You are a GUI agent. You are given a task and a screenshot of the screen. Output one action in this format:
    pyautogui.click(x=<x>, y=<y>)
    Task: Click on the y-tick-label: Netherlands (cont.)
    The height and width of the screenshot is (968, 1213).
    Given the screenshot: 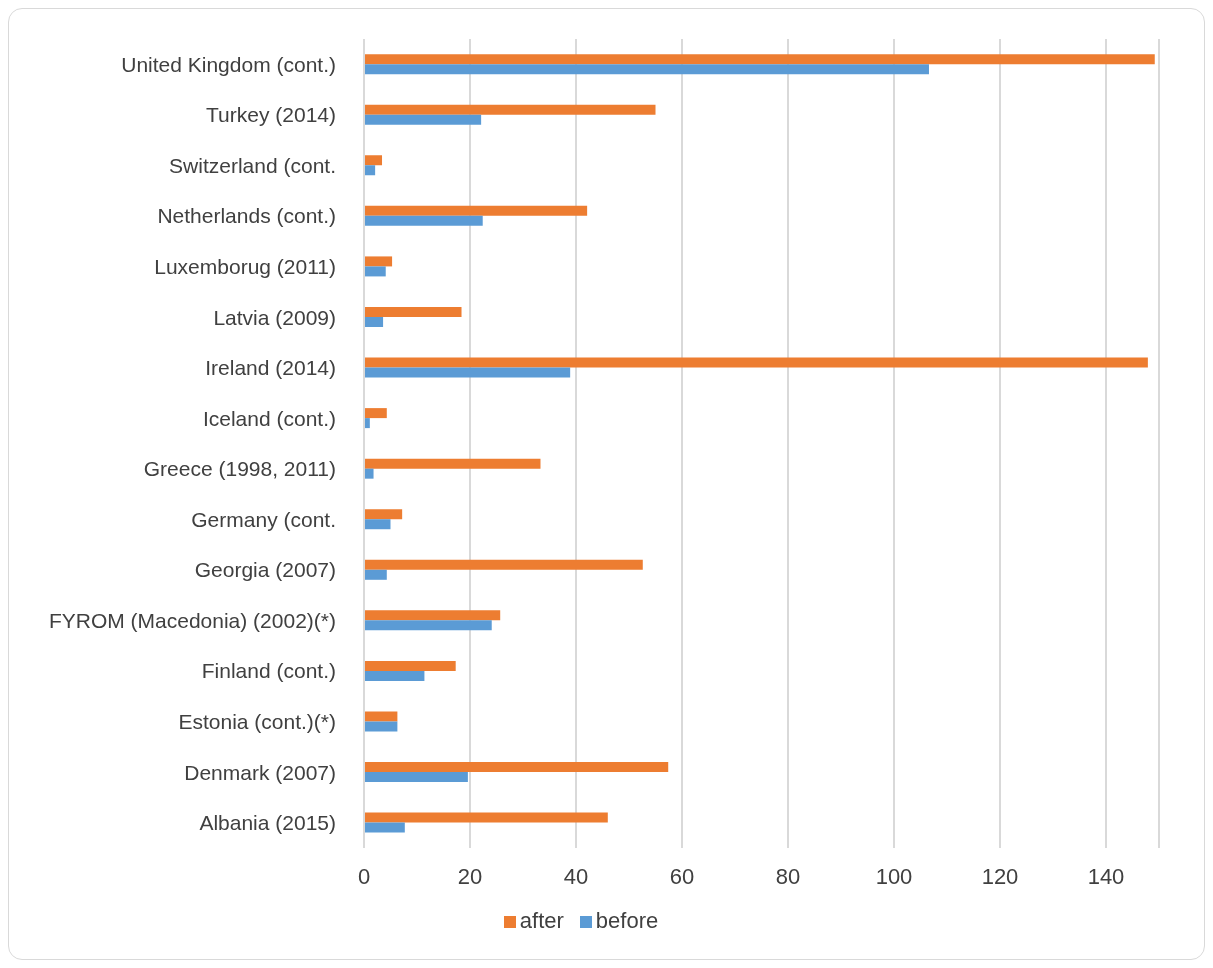 What is the action you would take?
    pyautogui.click(x=246, y=216)
    